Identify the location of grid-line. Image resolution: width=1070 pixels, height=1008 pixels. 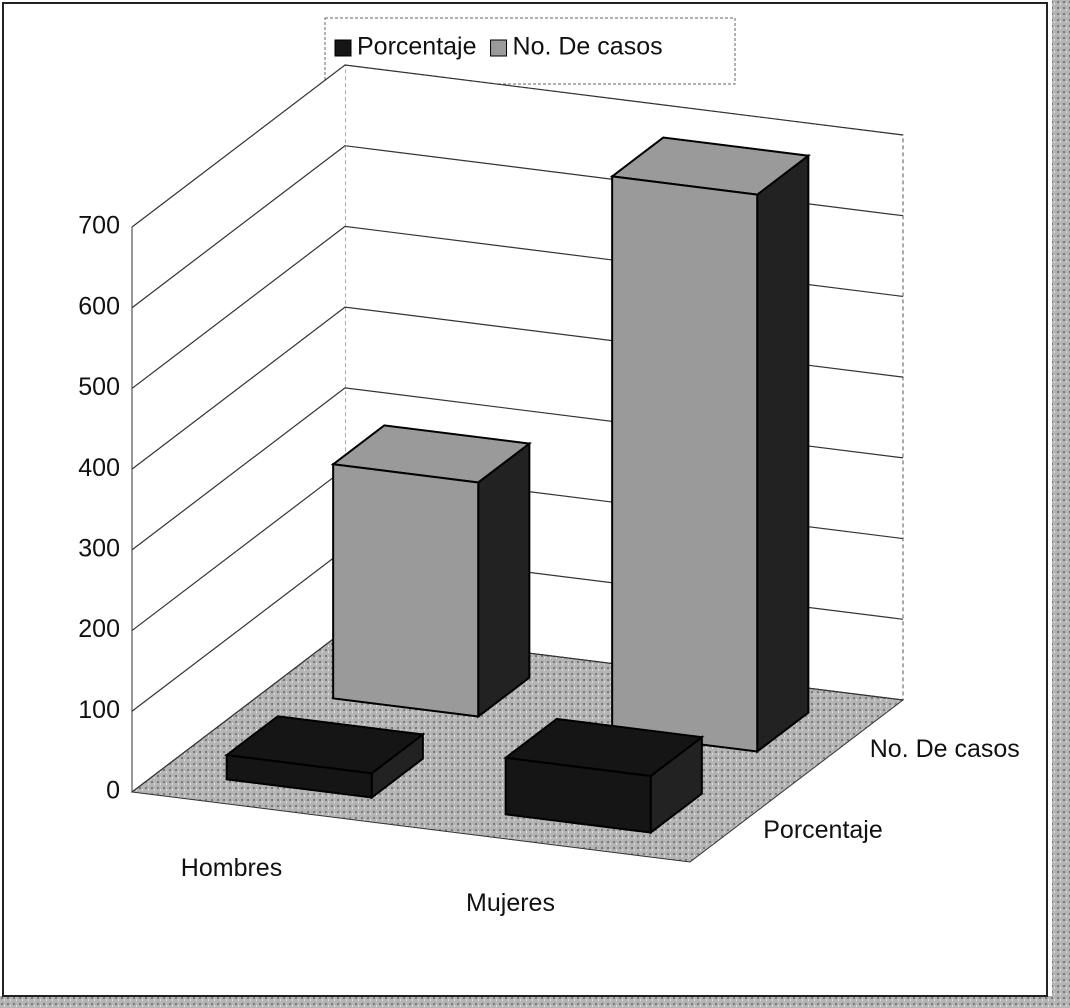
(517, 146).